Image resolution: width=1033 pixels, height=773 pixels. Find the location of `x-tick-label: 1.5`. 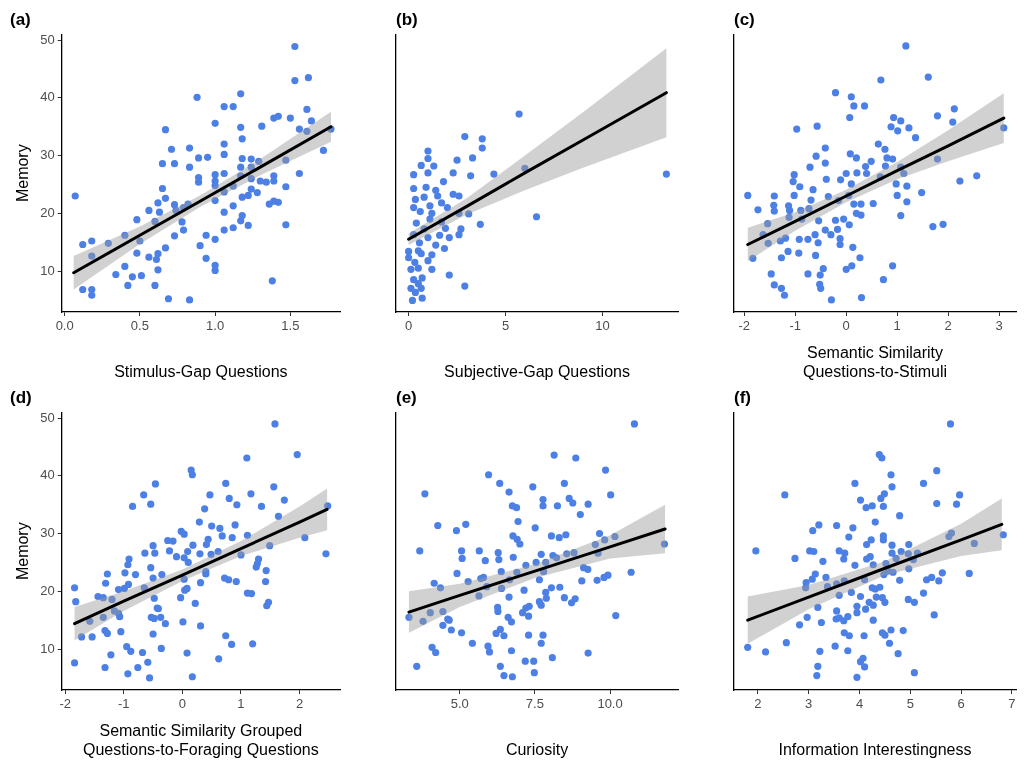

x-tick-label: 1.5 is located at coordinates (290, 326).